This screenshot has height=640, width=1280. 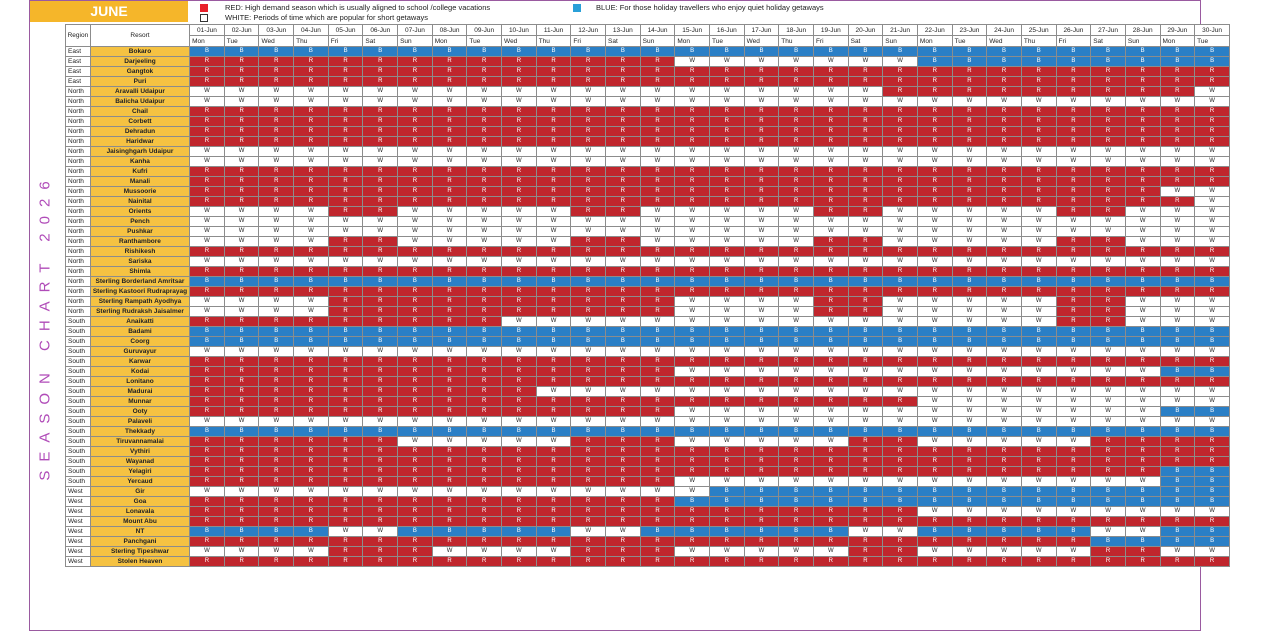 I want to click on resort-cell: Corbett, so click(x=140, y=121).